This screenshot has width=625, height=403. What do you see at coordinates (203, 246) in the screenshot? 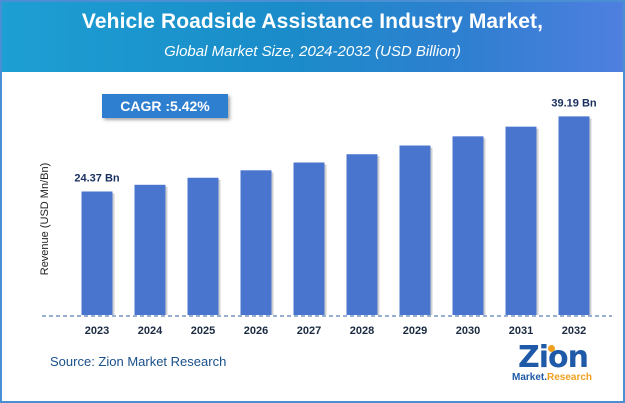
I see `bar-2025` at bounding box center [203, 246].